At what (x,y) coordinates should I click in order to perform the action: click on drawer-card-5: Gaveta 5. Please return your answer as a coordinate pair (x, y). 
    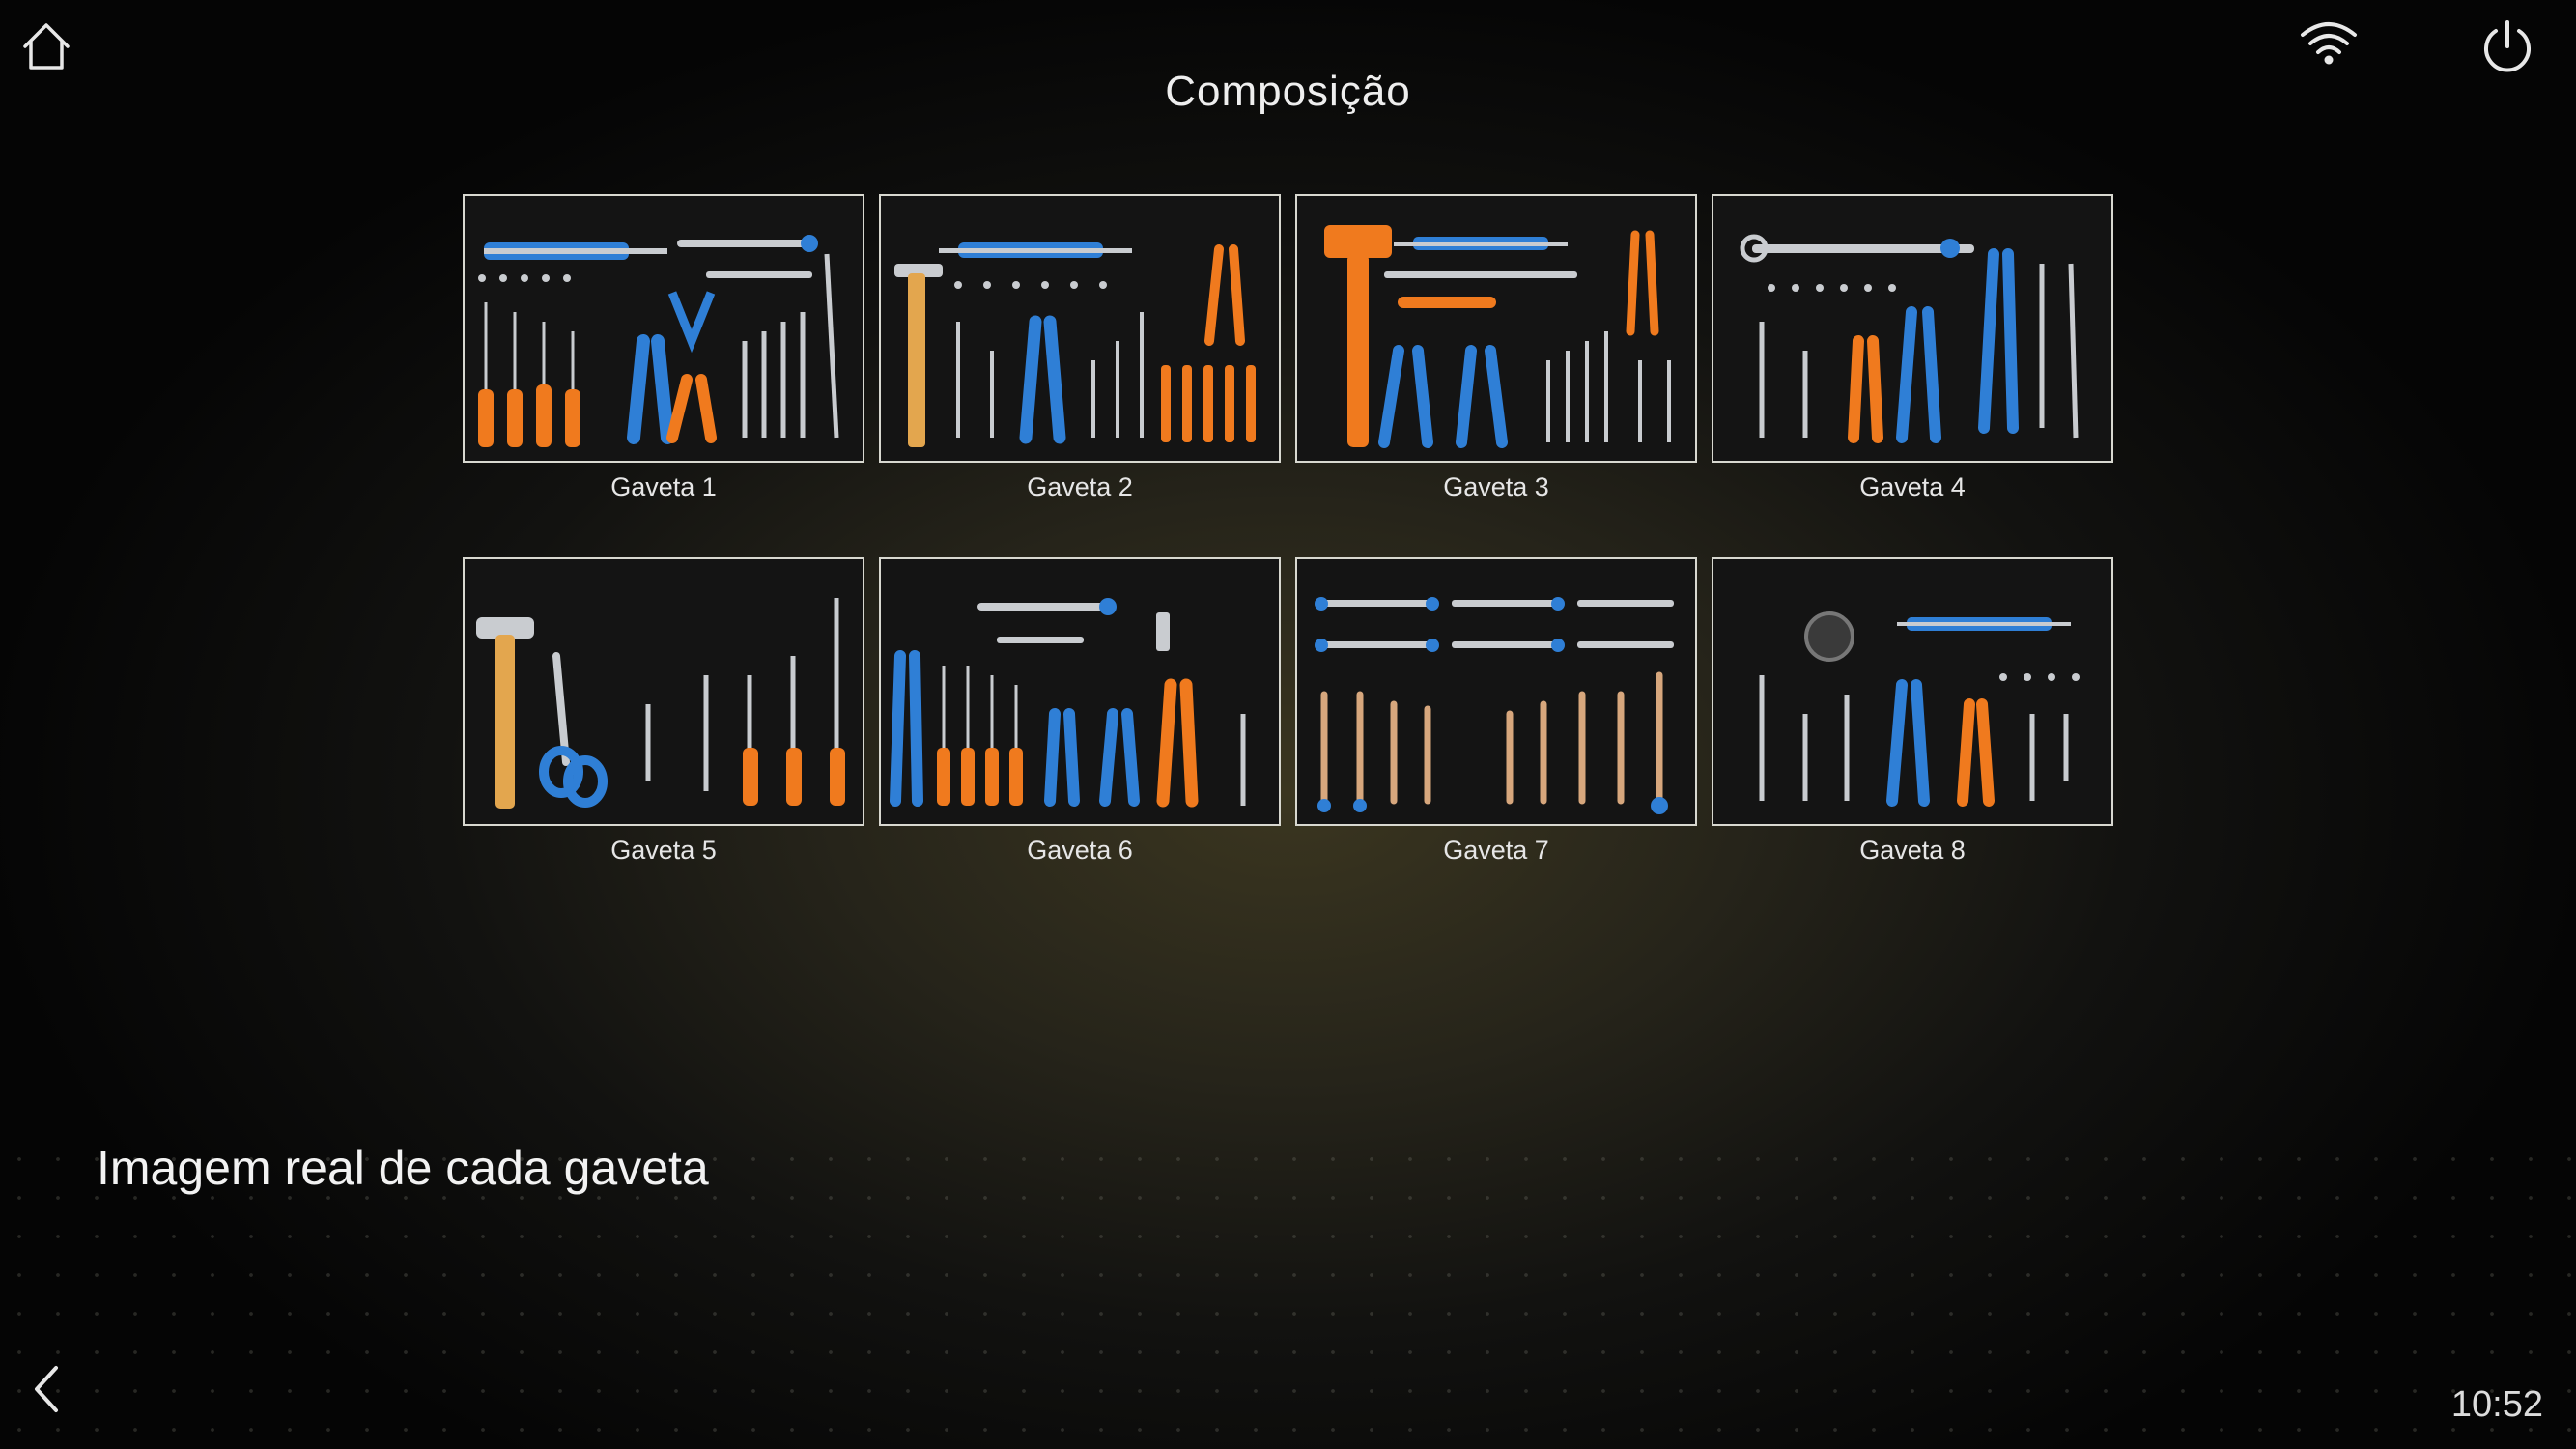
    Looking at the image, I should click on (663, 711).